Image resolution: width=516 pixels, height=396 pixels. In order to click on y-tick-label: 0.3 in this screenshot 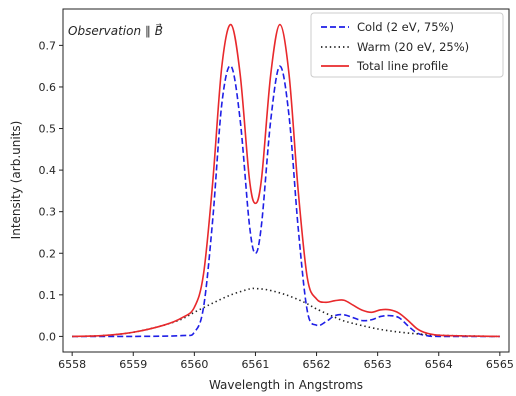, I will do `click(48, 212)`.